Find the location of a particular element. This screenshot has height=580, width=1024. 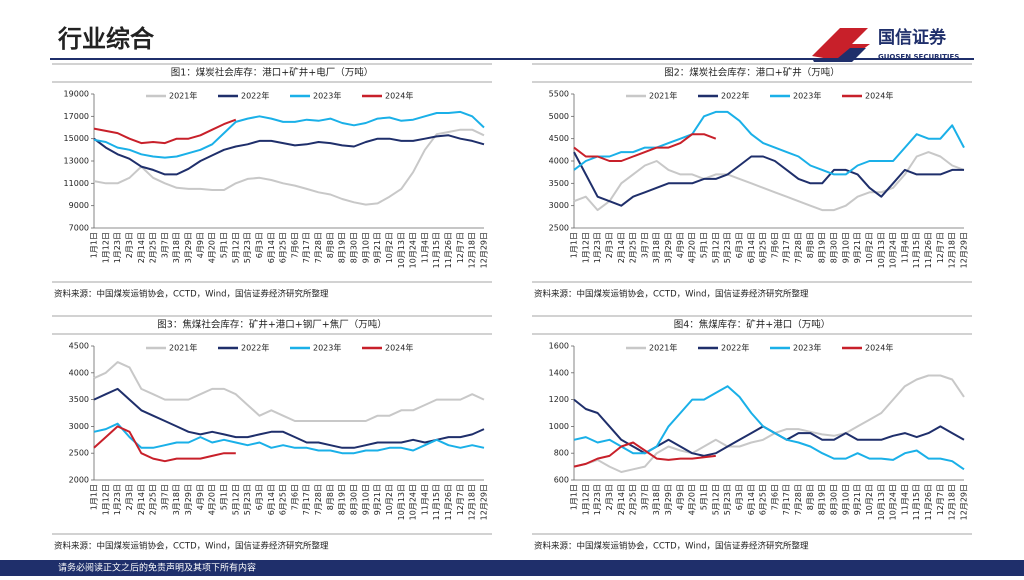

x-tick-label: 1月12日 is located at coordinates (105, 247).